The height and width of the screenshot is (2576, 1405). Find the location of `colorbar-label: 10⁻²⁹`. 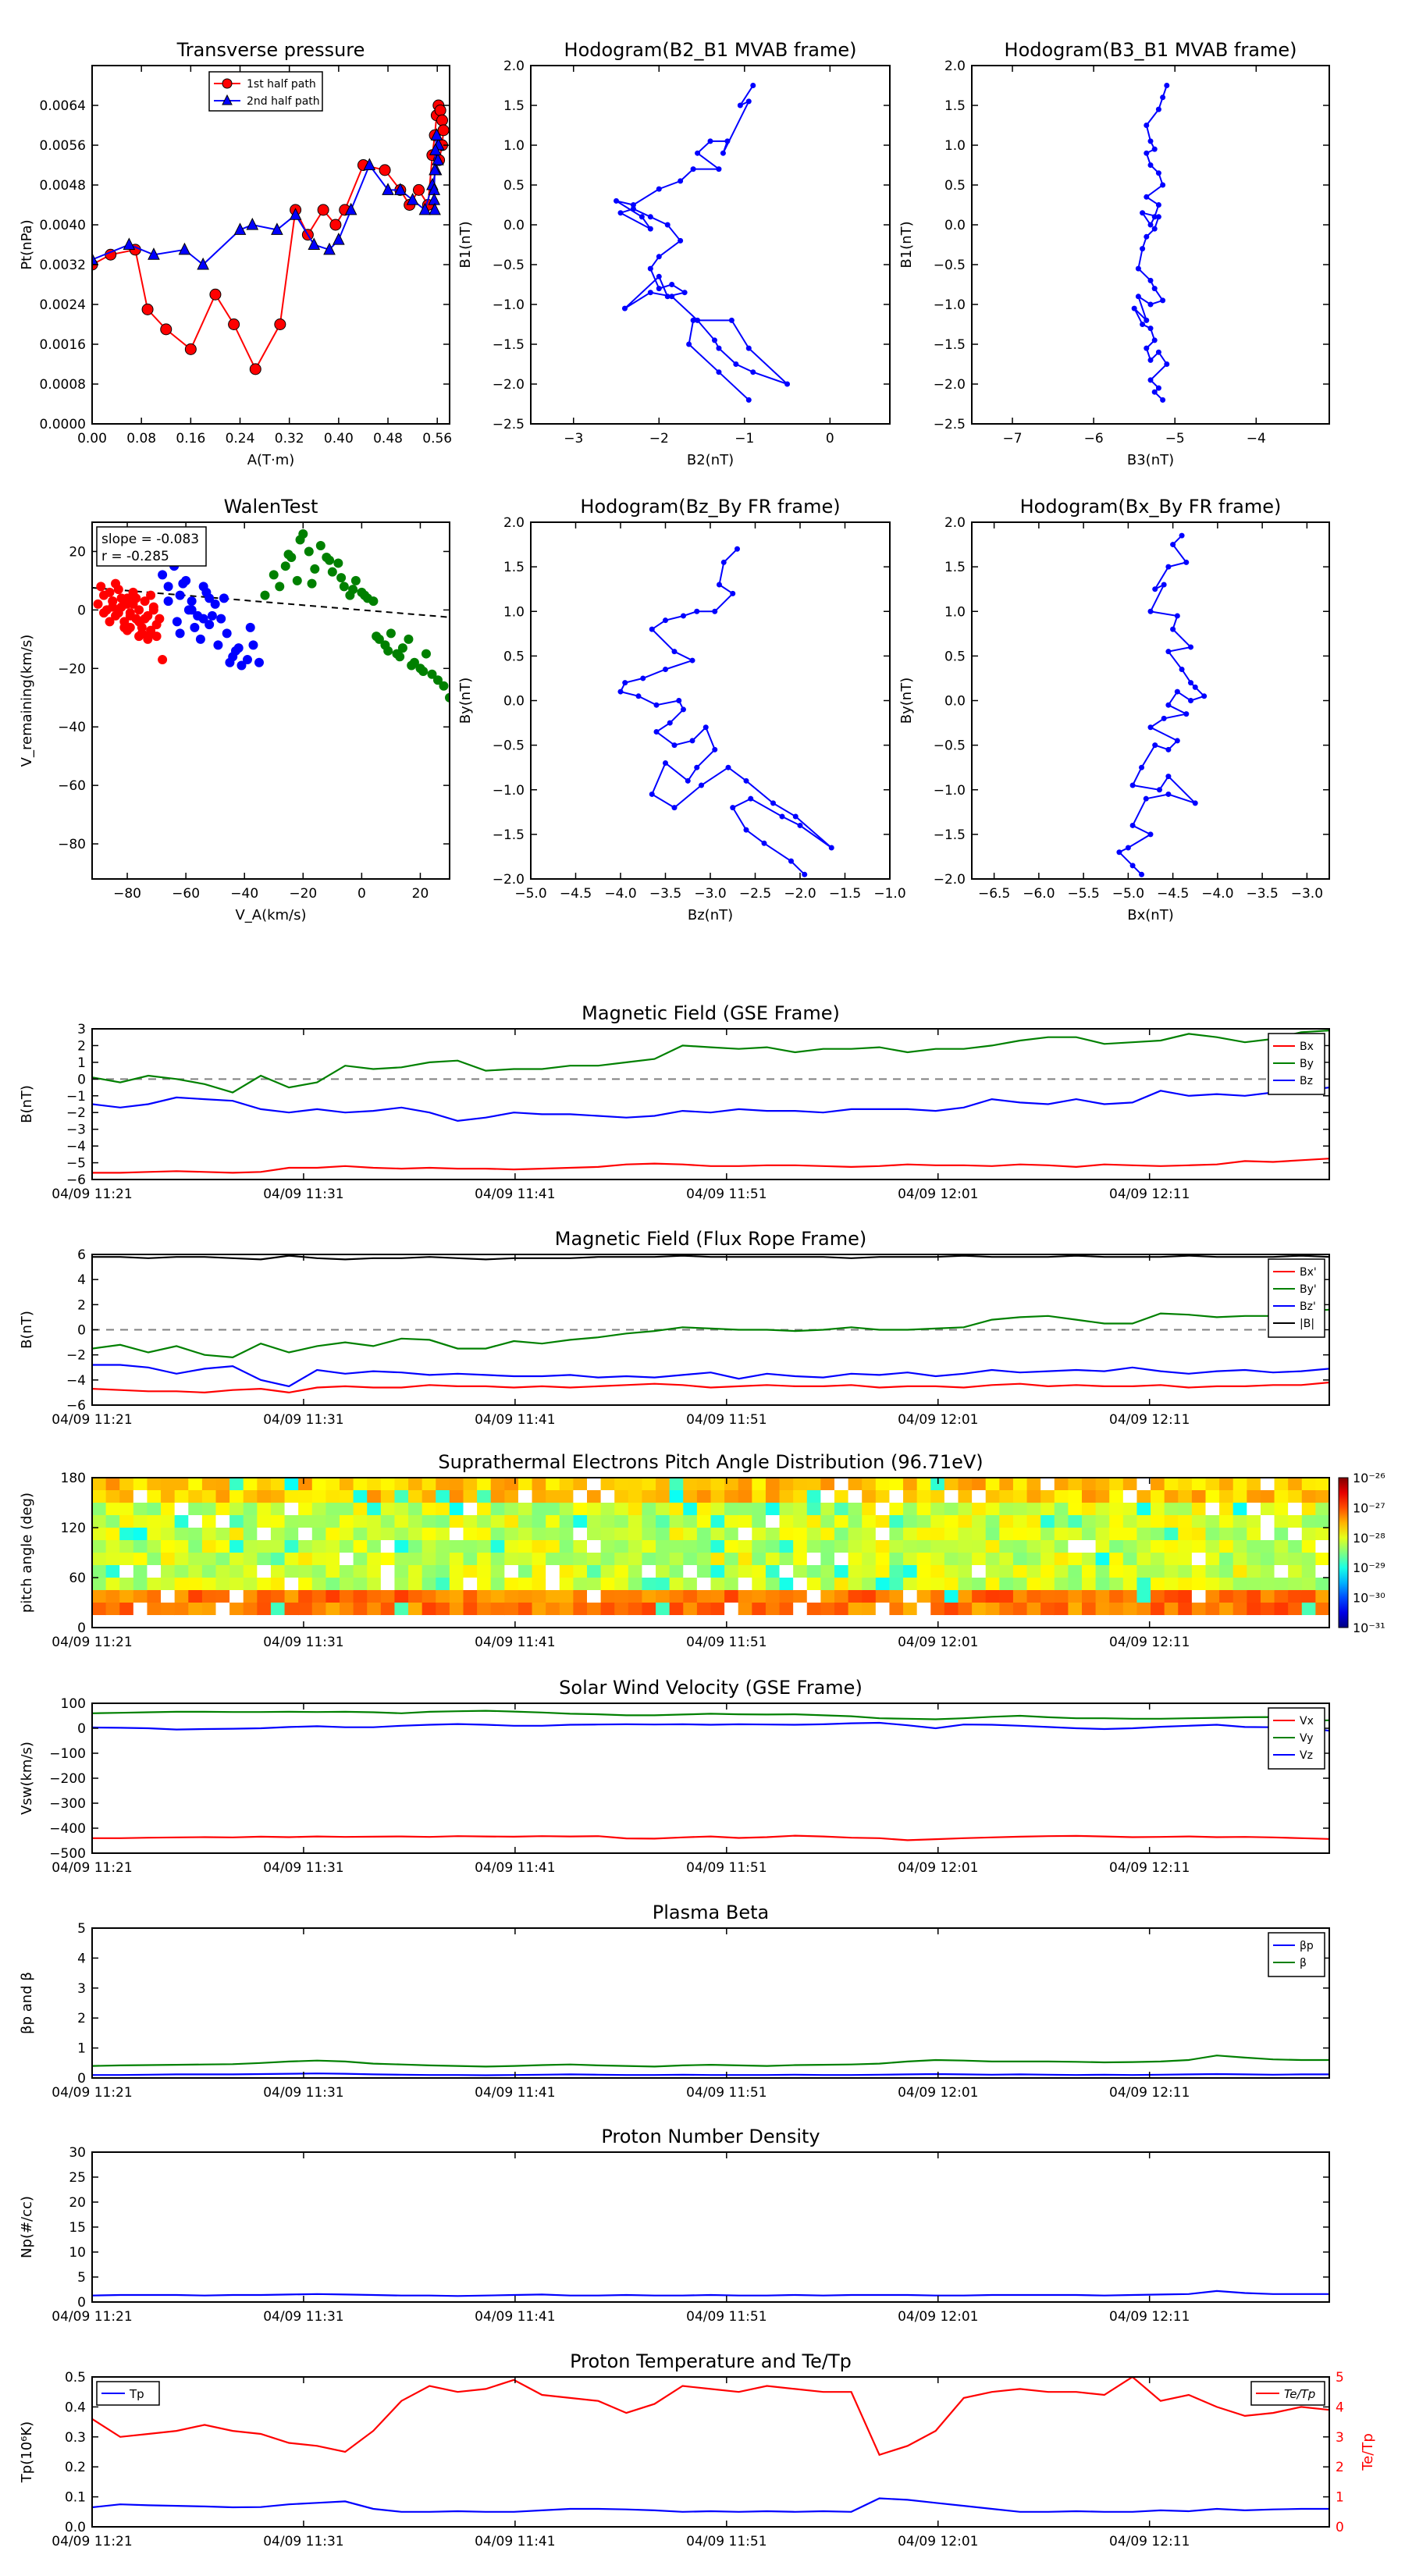

colorbar-label: 10⁻²⁹ is located at coordinates (1369, 1567).